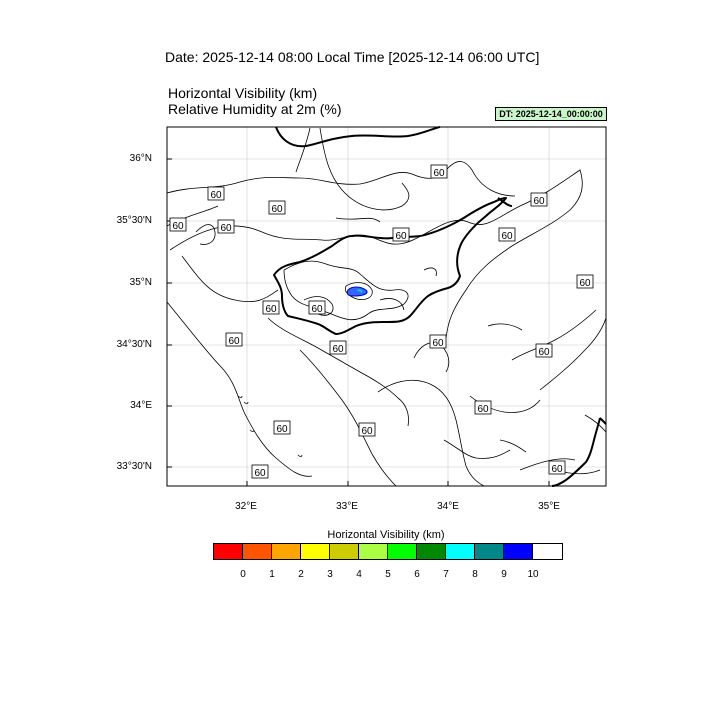  Describe the element at coordinates (417, 574) in the screenshot. I see `colorbar-label: 6` at that location.